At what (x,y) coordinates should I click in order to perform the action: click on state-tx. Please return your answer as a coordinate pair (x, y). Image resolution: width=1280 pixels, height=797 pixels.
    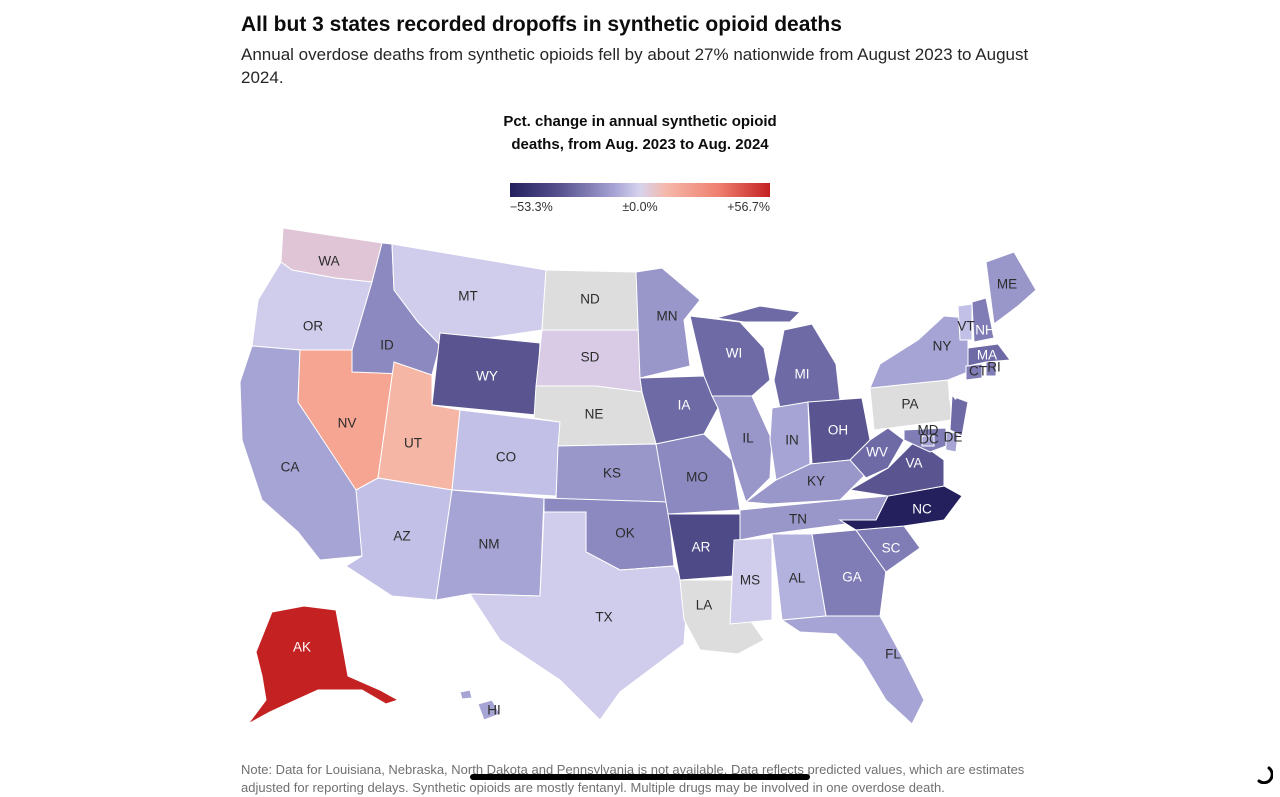
    Looking at the image, I should click on (579, 616).